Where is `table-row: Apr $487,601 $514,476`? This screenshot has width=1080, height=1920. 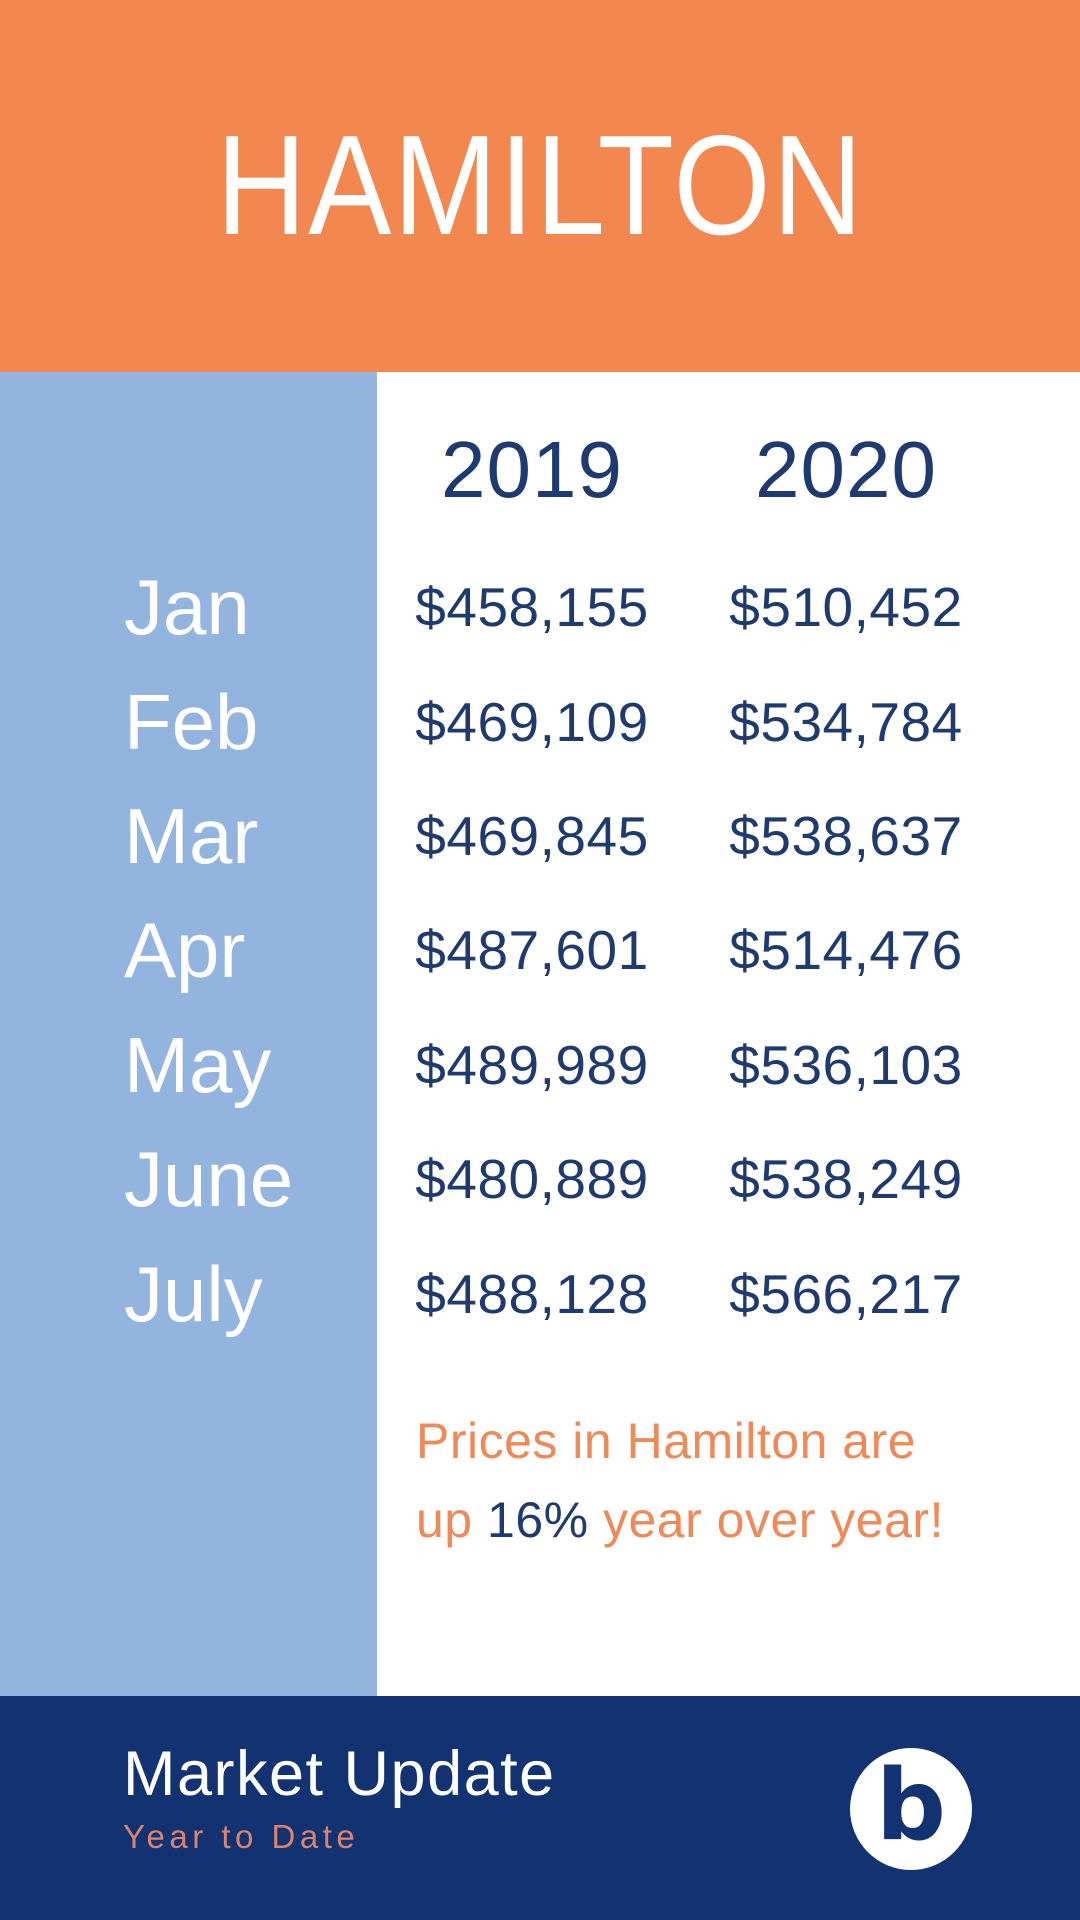
table-row: Apr $487,601 $514,476 is located at coordinates (540, 950).